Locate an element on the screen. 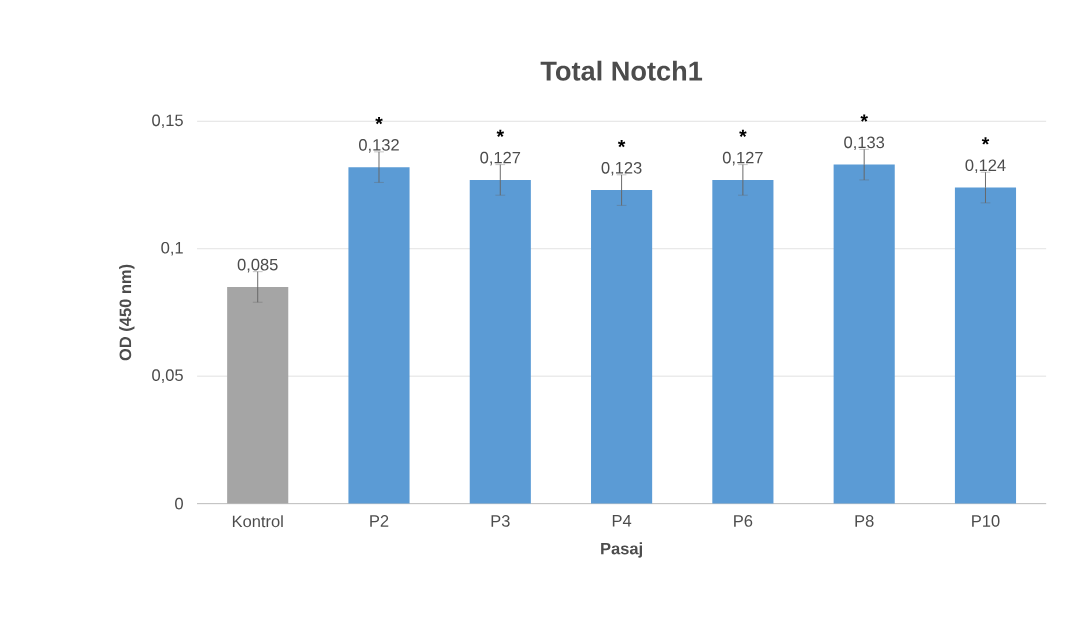  x-tick-label: P6 is located at coordinates (743, 520).